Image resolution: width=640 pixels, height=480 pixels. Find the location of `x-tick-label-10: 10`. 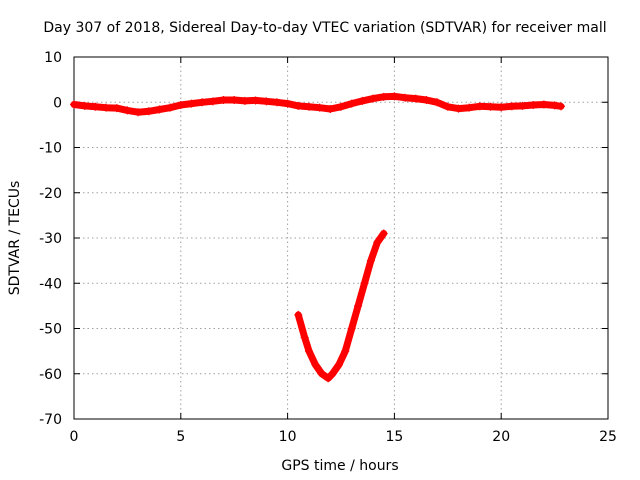

x-tick-label-10: 10 is located at coordinates (288, 437).